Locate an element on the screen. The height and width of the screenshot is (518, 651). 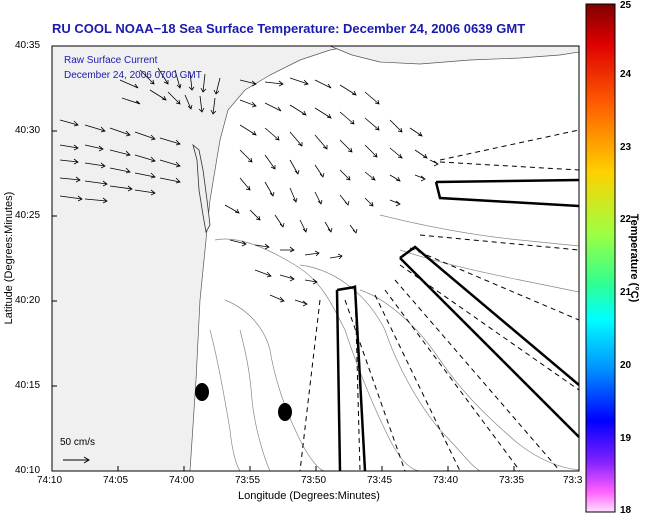
legend-line-2: December 24, 2006 0700 GMT is located at coordinates (133, 75).